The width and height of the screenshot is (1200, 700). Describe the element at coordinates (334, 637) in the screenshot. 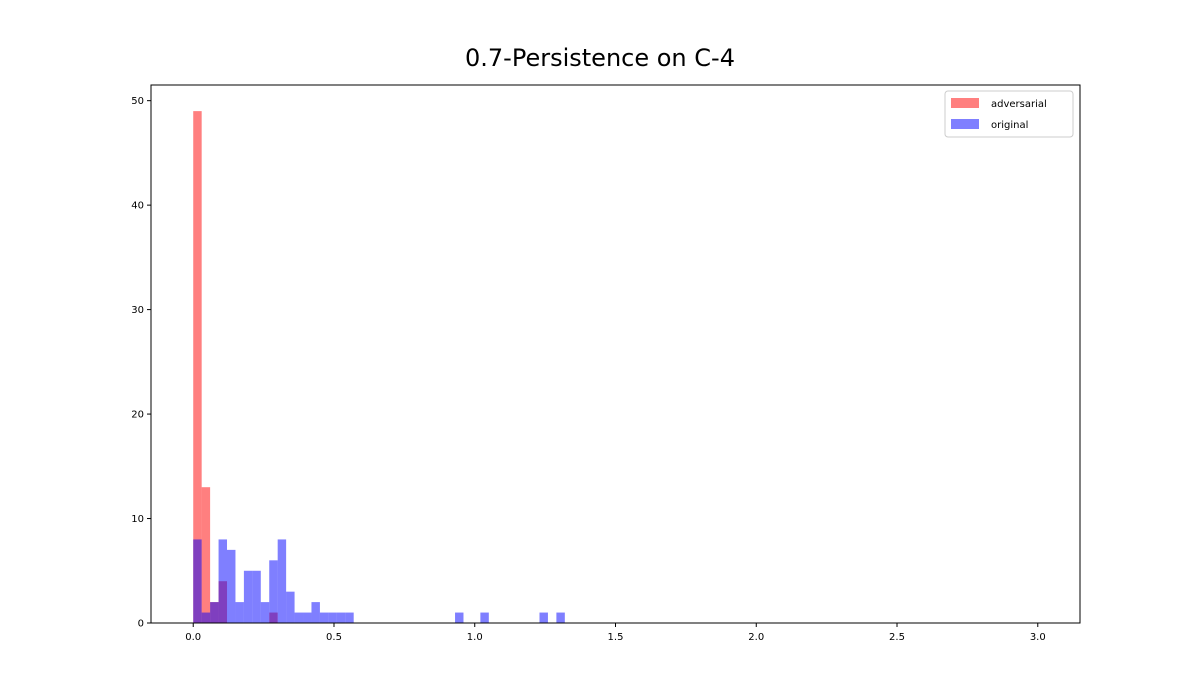

I see `x-tick-label: 0.5` at that location.